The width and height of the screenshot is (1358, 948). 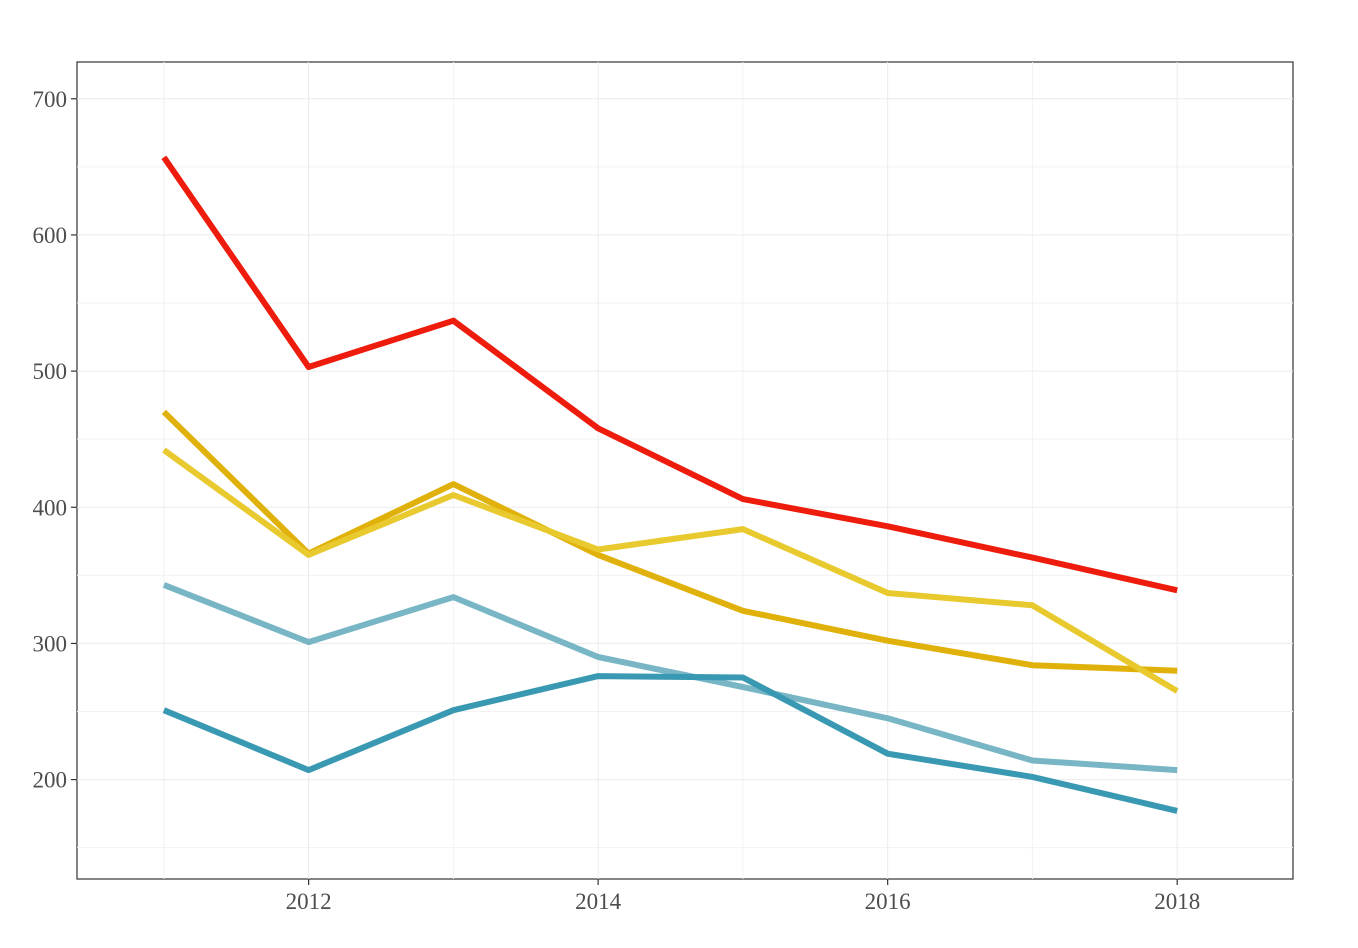 What do you see at coordinates (50, 507) in the screenshot?
I see `y-tick-label: 400` at bounding box center [50, 507].